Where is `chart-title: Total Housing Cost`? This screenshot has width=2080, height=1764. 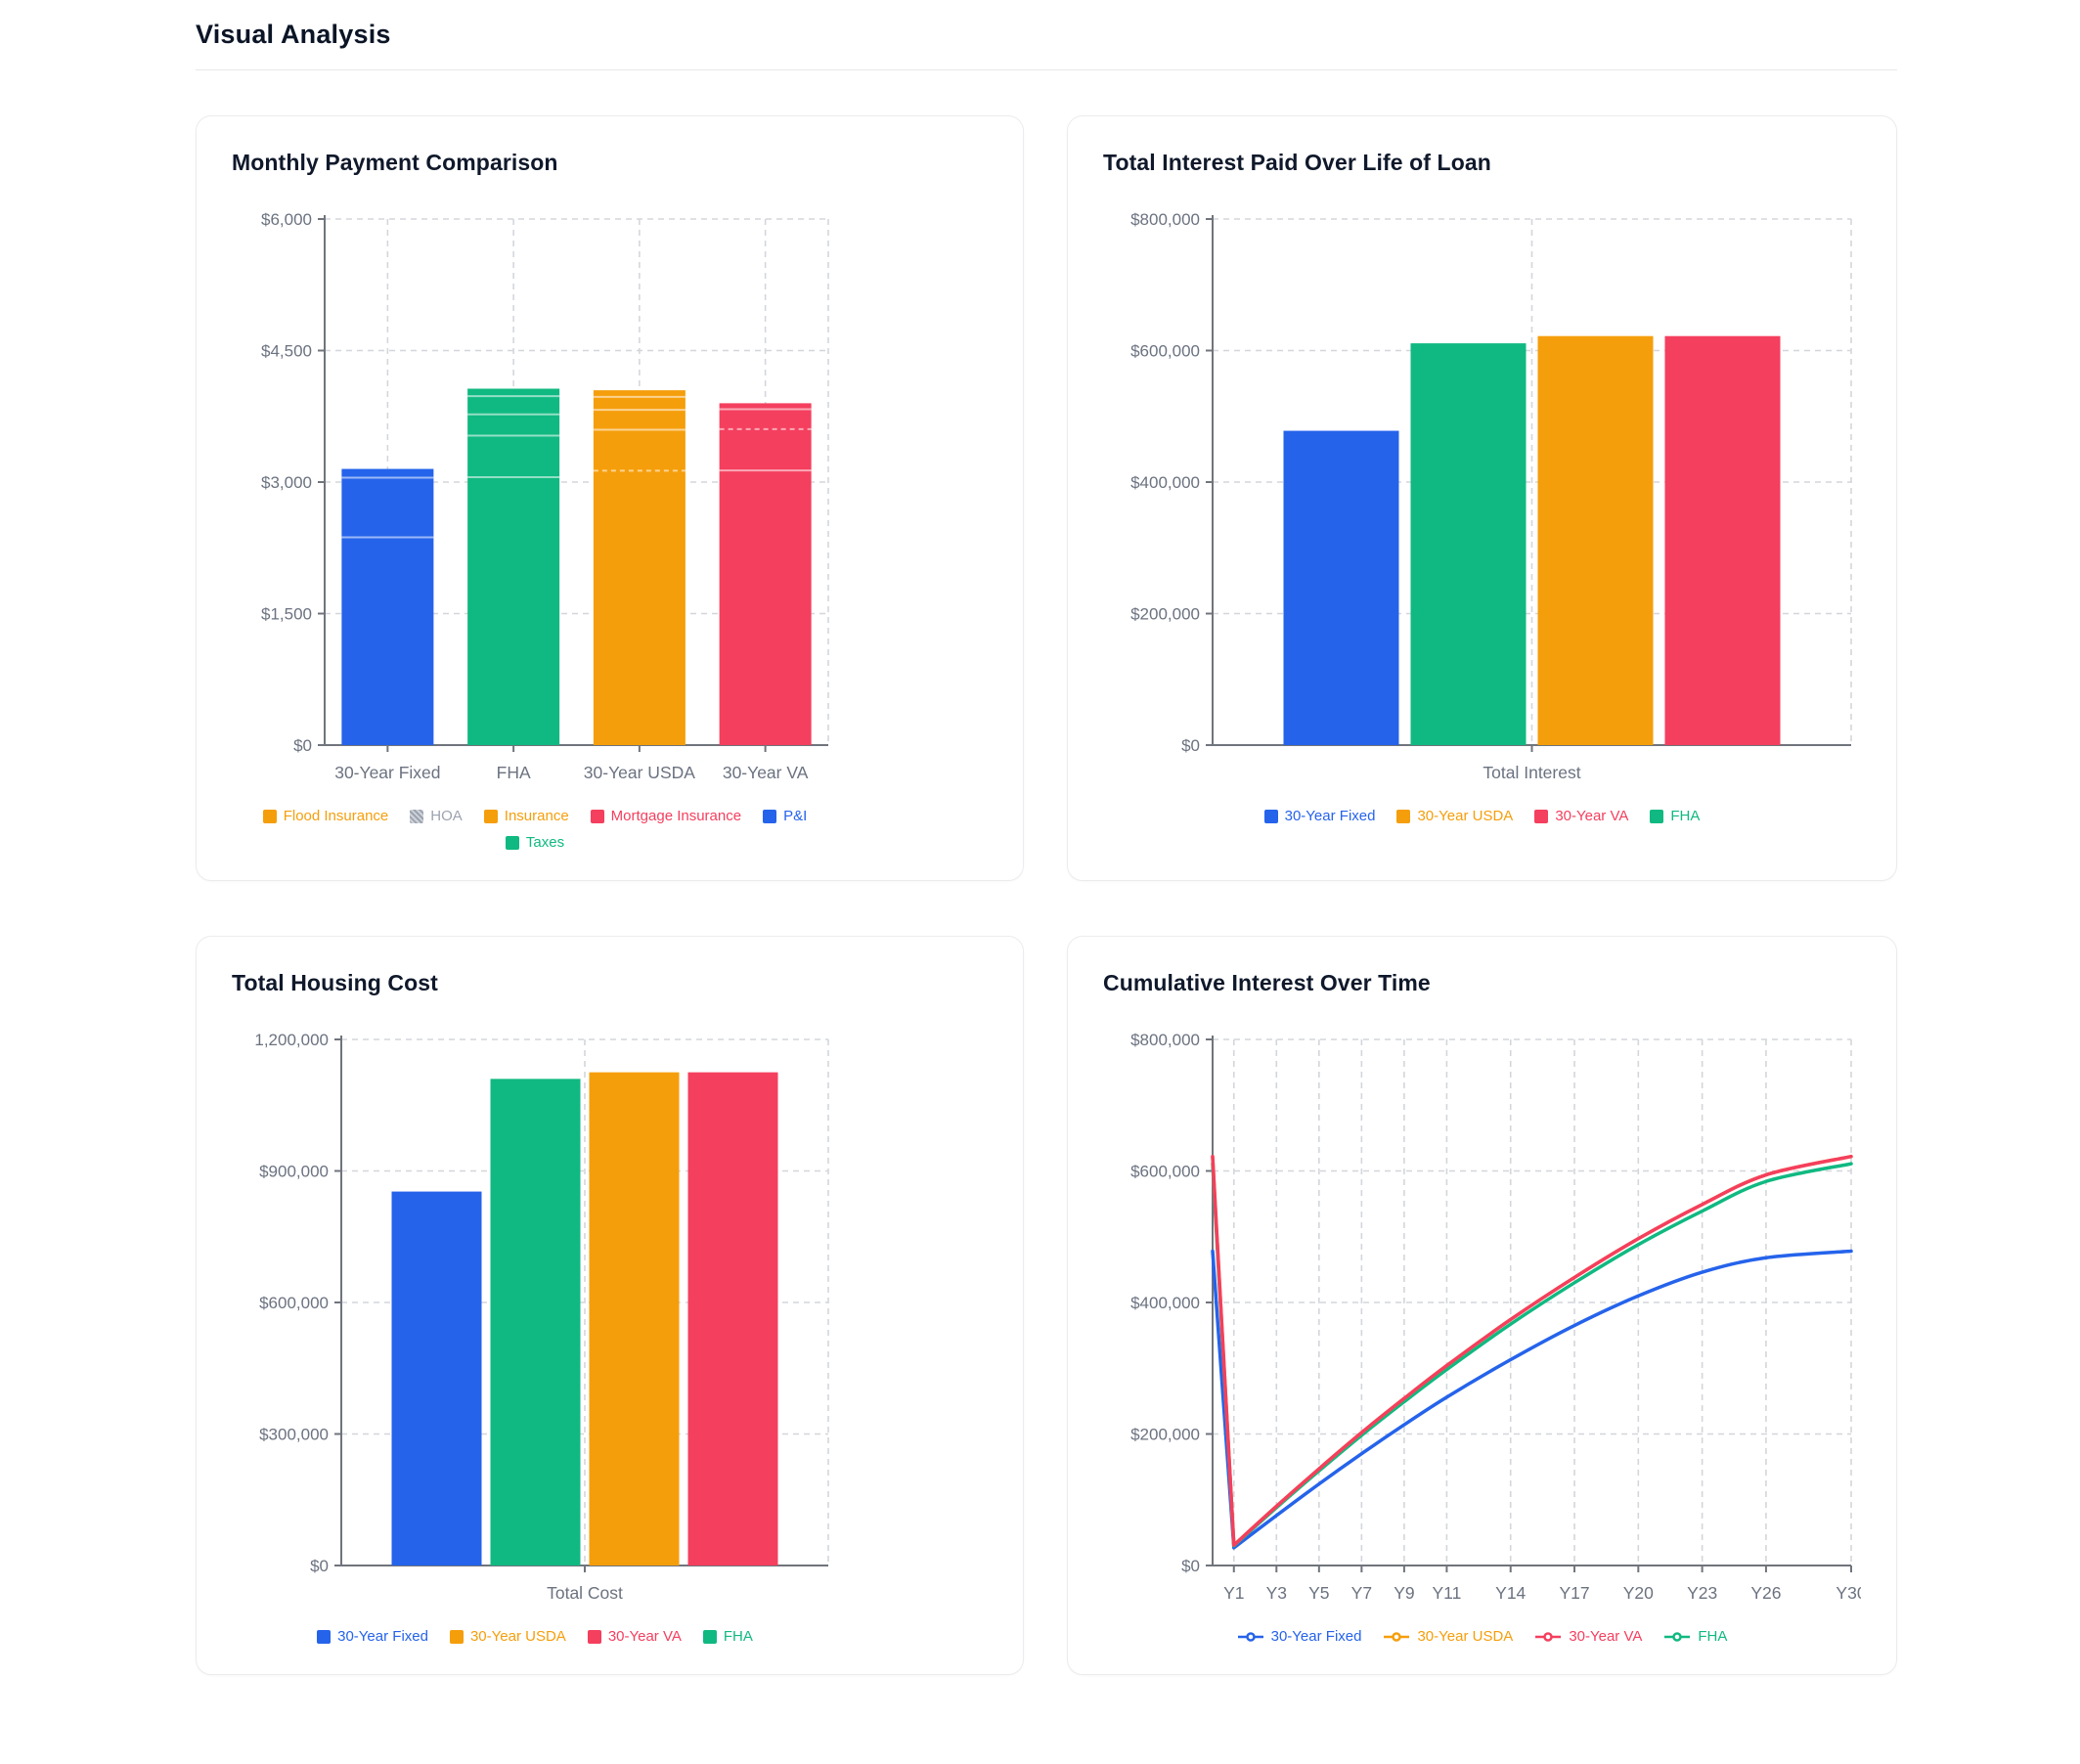
chart-title: Total Housing Cost is located at coordinates (335, 982).